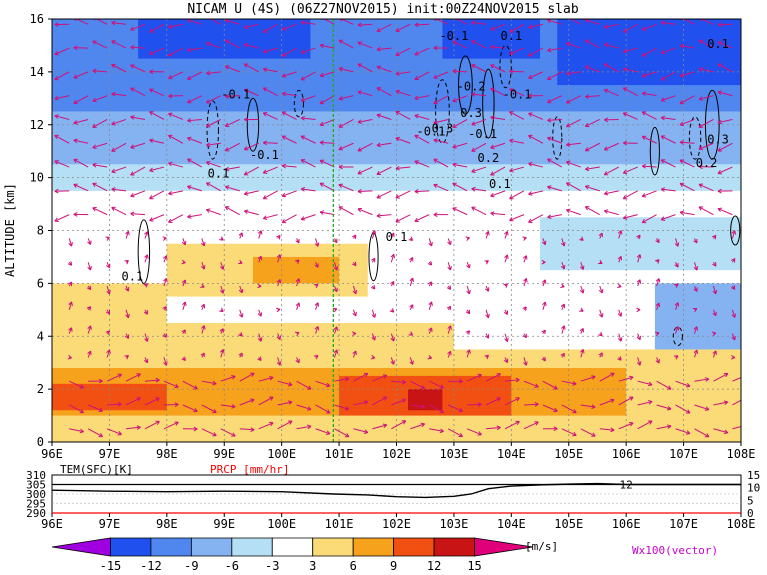 The height and width of the screenshot is (575, 767). Describe the element at coordinates (396, 524) in the screenshot. I see `sub-x-tick-label: 102E` at that location.